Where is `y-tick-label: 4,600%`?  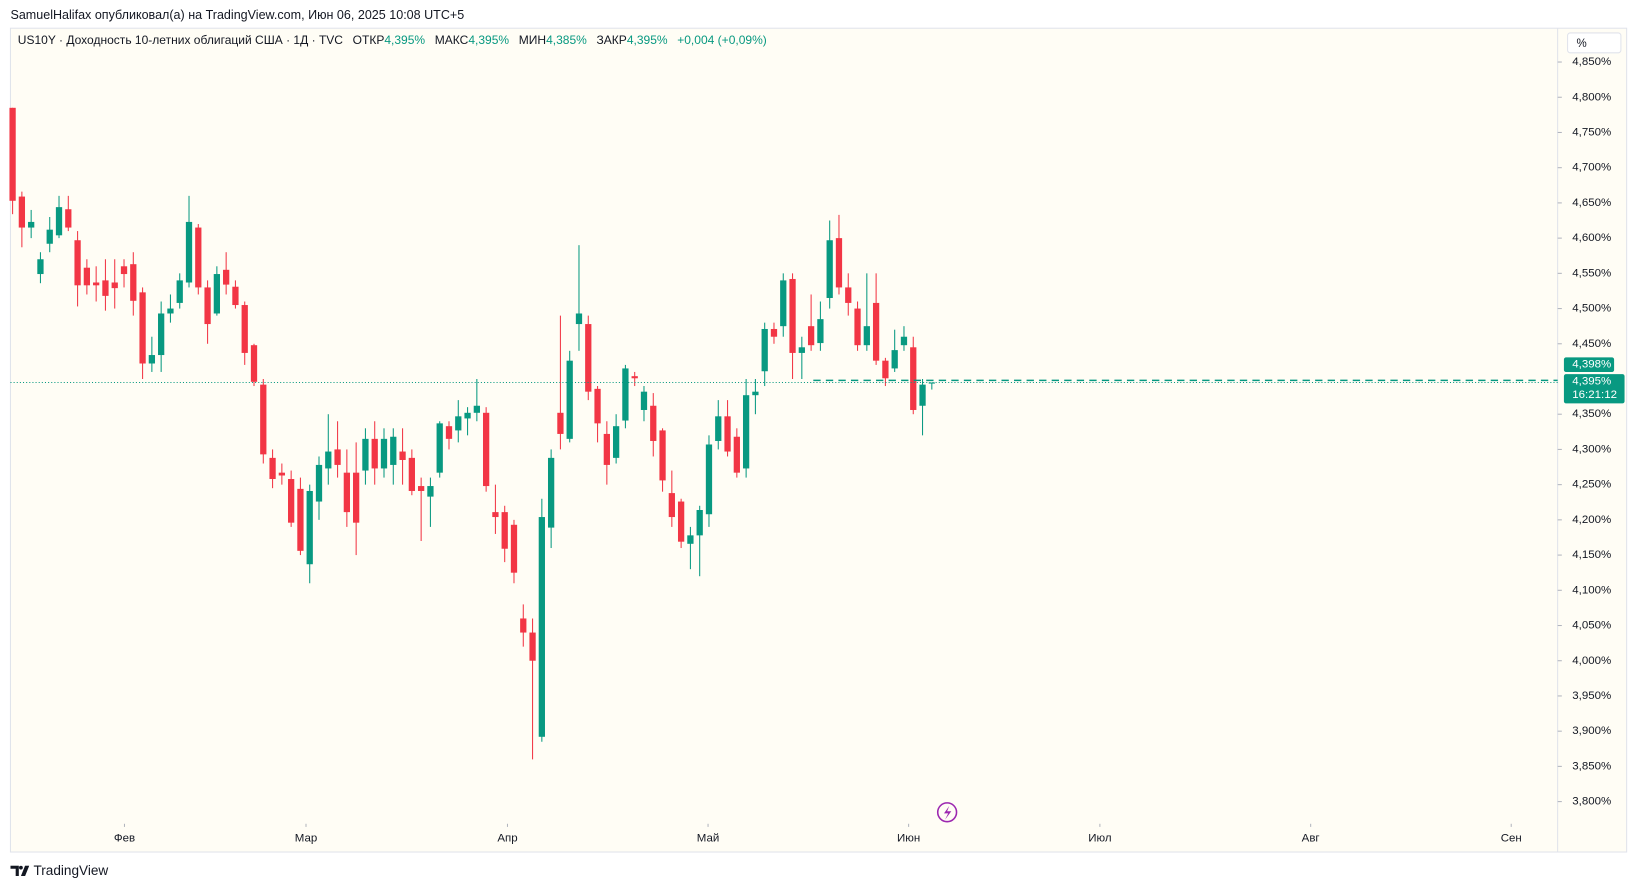
y-tick-label: 4,600% is located at coordinates (1591, 238).